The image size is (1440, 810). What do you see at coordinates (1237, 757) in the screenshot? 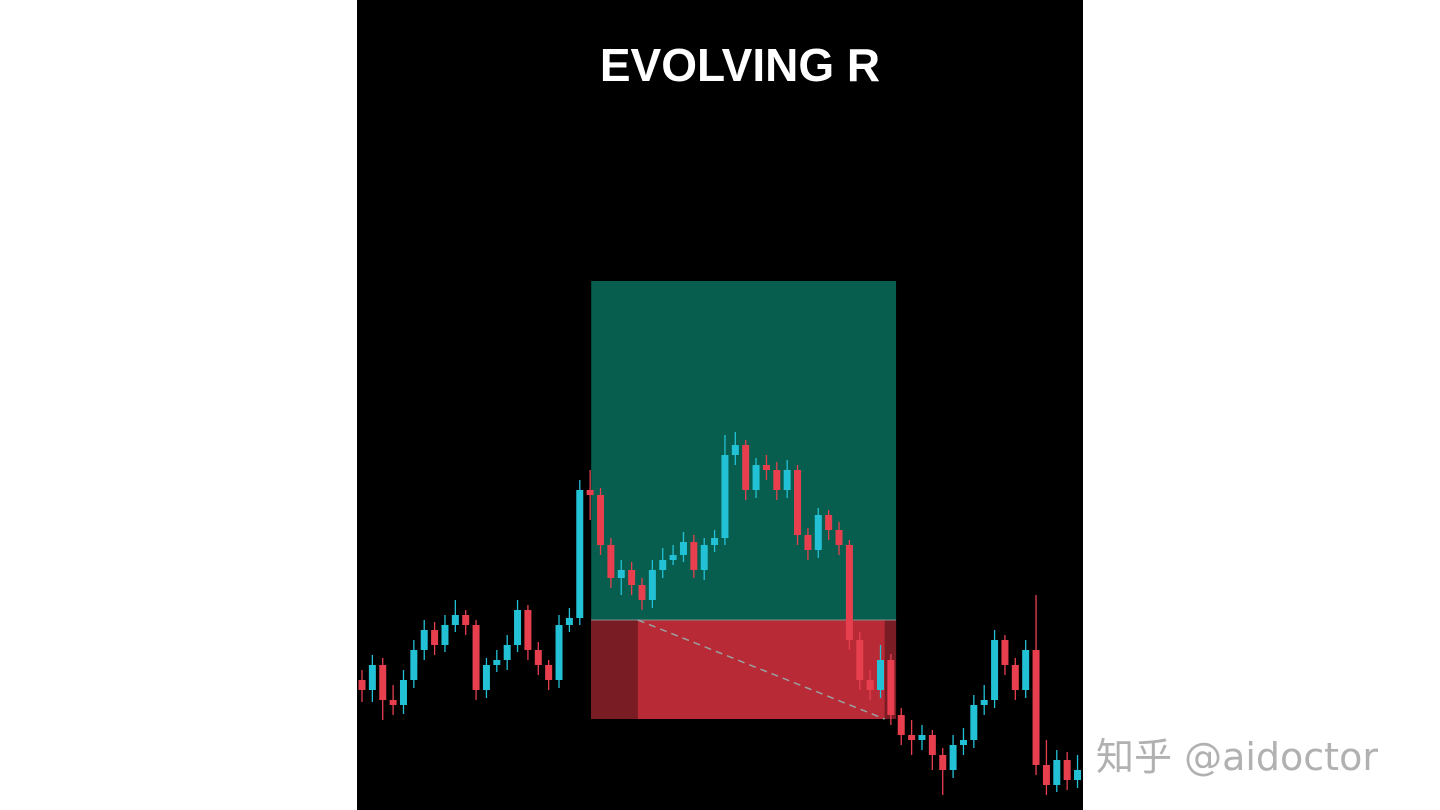
I see `watermark: 知乎 @aidoctor` at bounding box center [1237, 757].